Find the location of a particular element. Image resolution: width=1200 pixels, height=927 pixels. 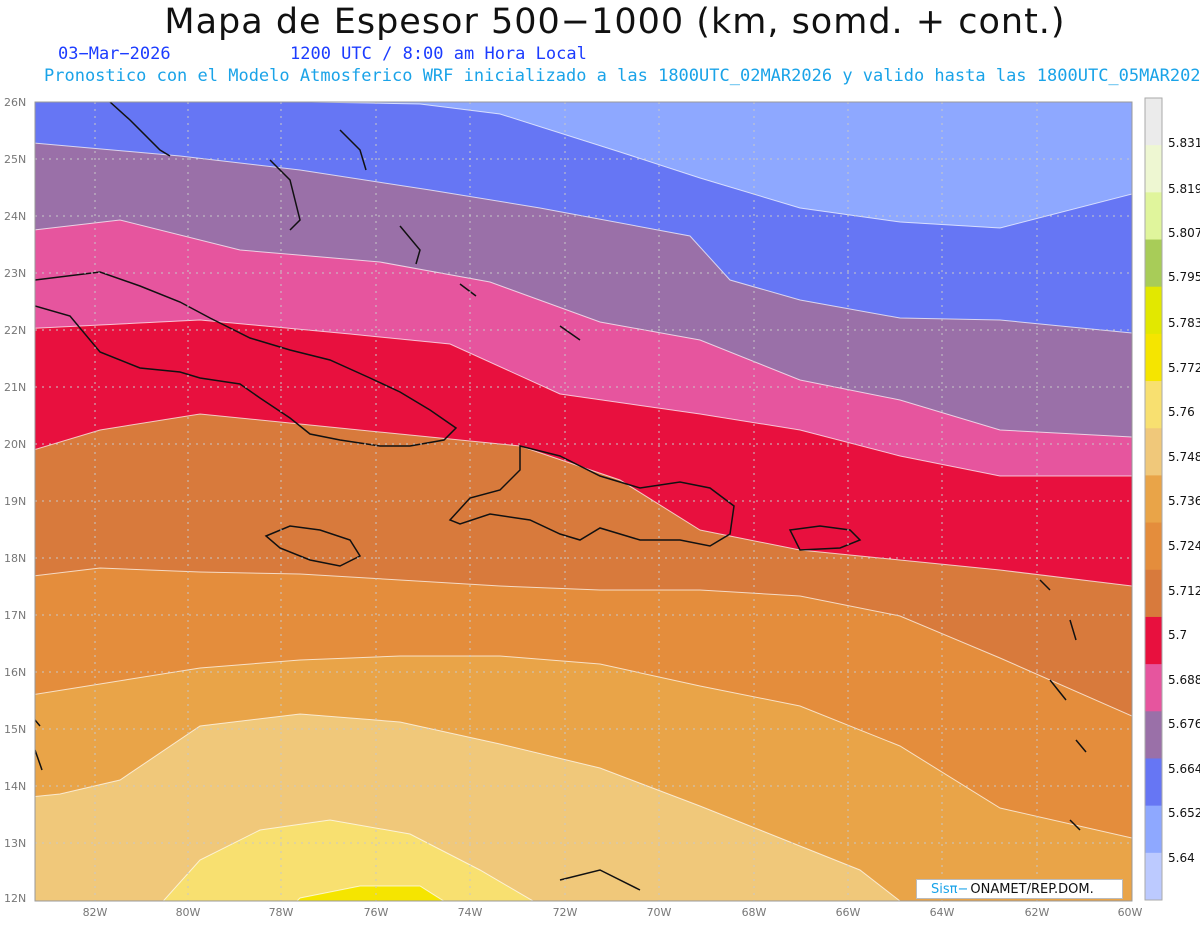

colorbar-label: 5.807 is located at coordinates (1184, 233).